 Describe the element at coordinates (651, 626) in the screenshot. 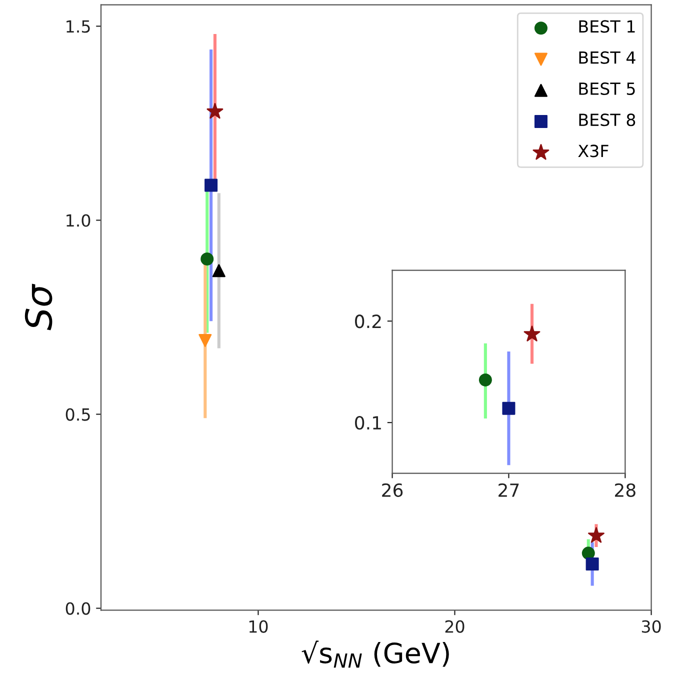

I see `x-tick-label: 30` at that location.